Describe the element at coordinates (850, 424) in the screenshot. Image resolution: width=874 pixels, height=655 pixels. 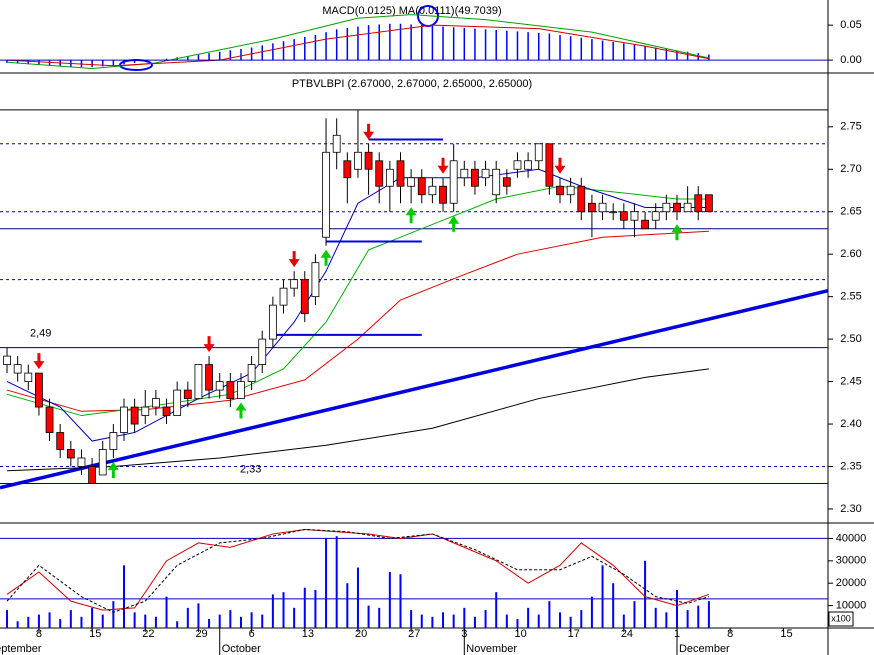
I see `y-tick-label: 2.40` at that location.